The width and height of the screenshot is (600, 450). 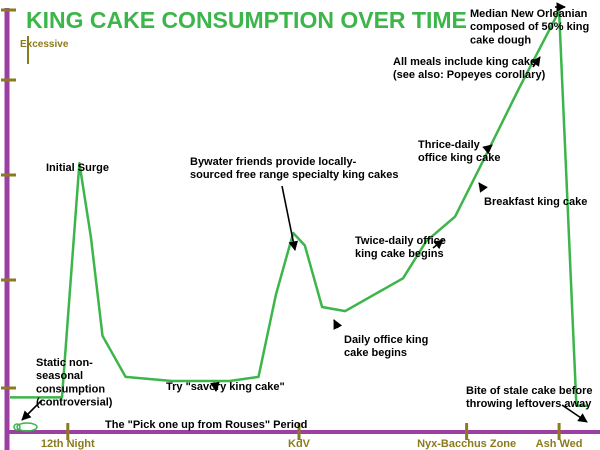 I want to click on annotation-line: Daily office king, so click(x=386, y=340).